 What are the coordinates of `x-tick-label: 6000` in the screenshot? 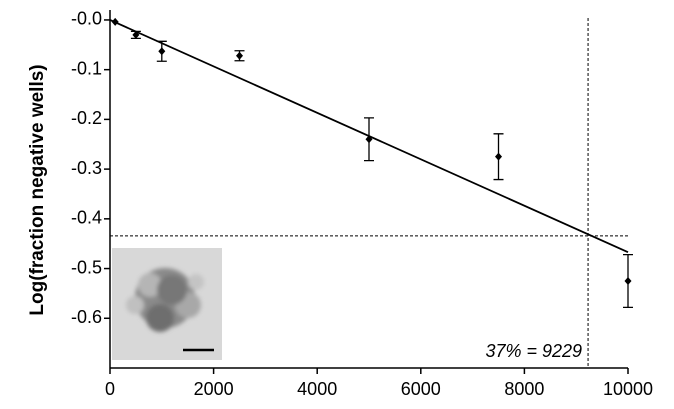 It's located at (421, 389).